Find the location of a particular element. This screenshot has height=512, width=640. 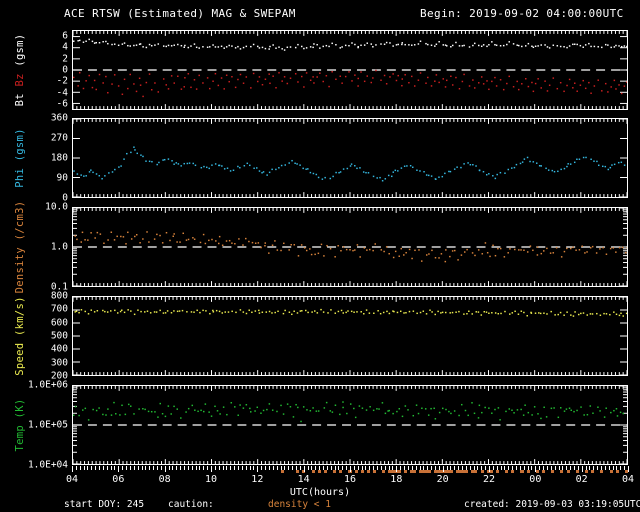

x-tick-label: 06 is located at coordinates (118, 479).